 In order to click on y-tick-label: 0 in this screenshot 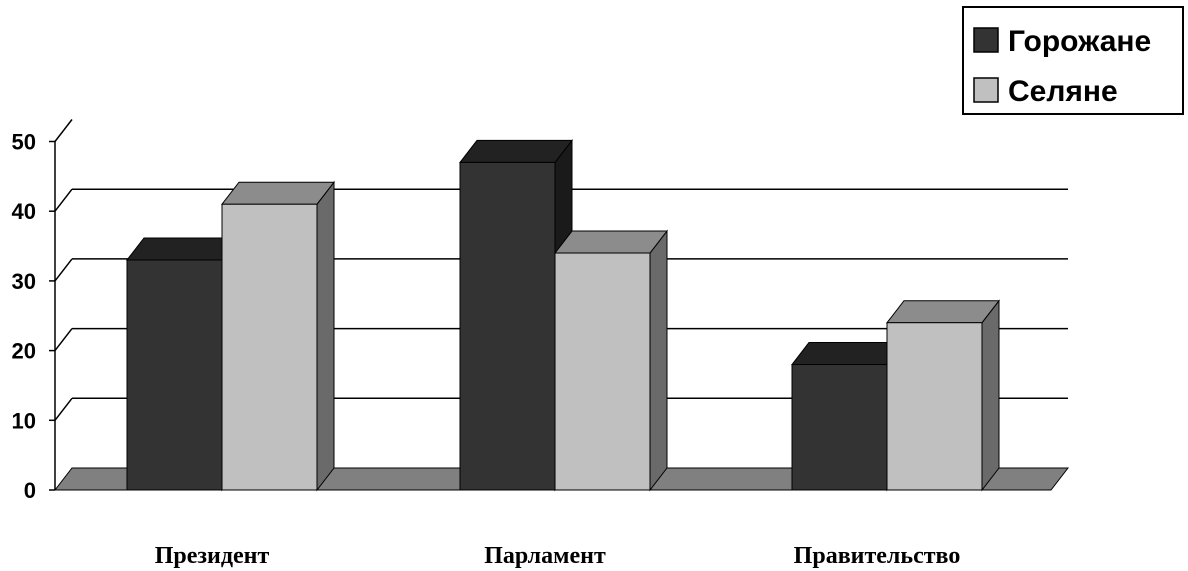, I will do `click(30, 490)`.